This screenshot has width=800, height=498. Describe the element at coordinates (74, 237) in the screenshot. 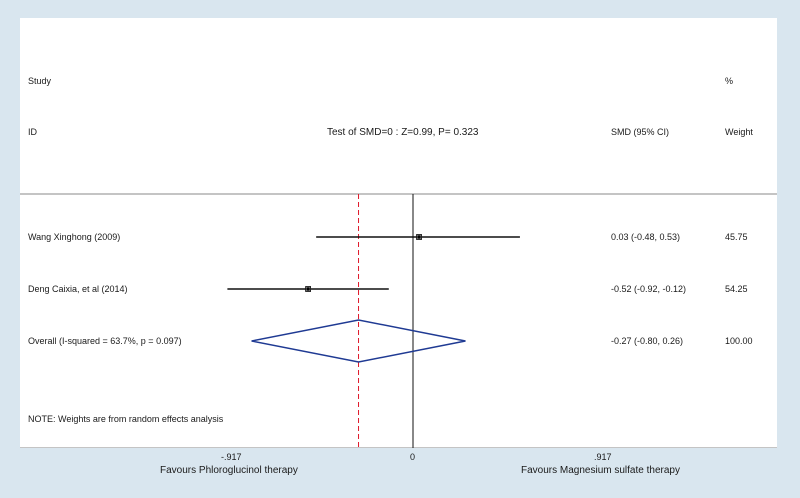

I see `study-name: Wang Xinghong (2009)` at that location.